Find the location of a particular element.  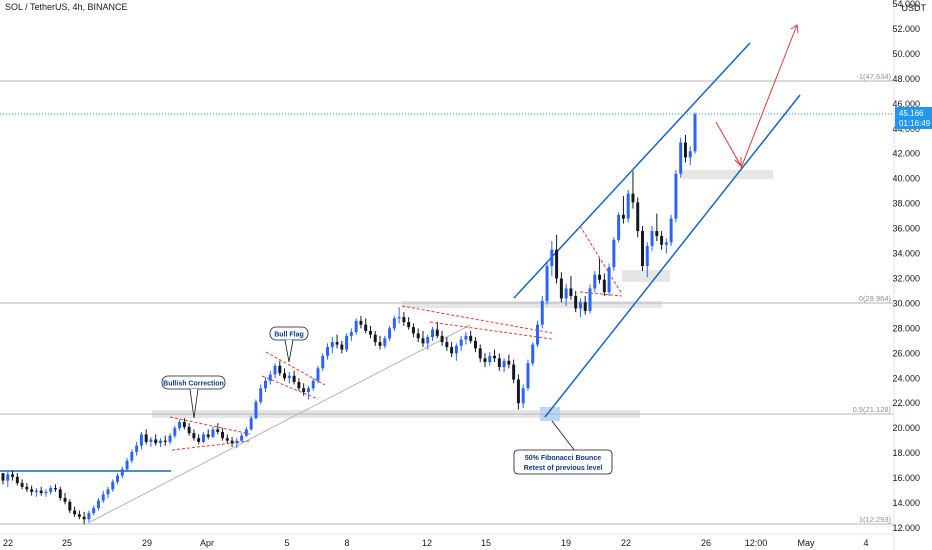

last-price-value: 45.166 is located at coordinates (911, 113).